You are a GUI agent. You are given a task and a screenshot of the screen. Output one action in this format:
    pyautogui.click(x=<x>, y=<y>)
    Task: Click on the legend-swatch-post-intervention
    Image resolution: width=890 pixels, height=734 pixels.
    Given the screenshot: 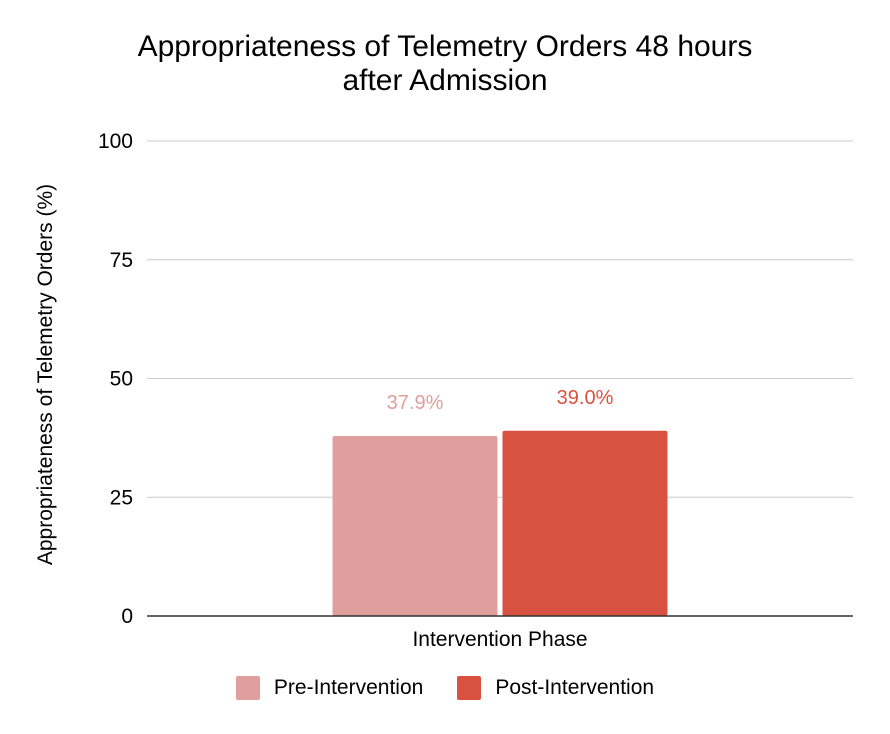 What is the action you would take?
    pyautogui.click(x=469, y=688)
    